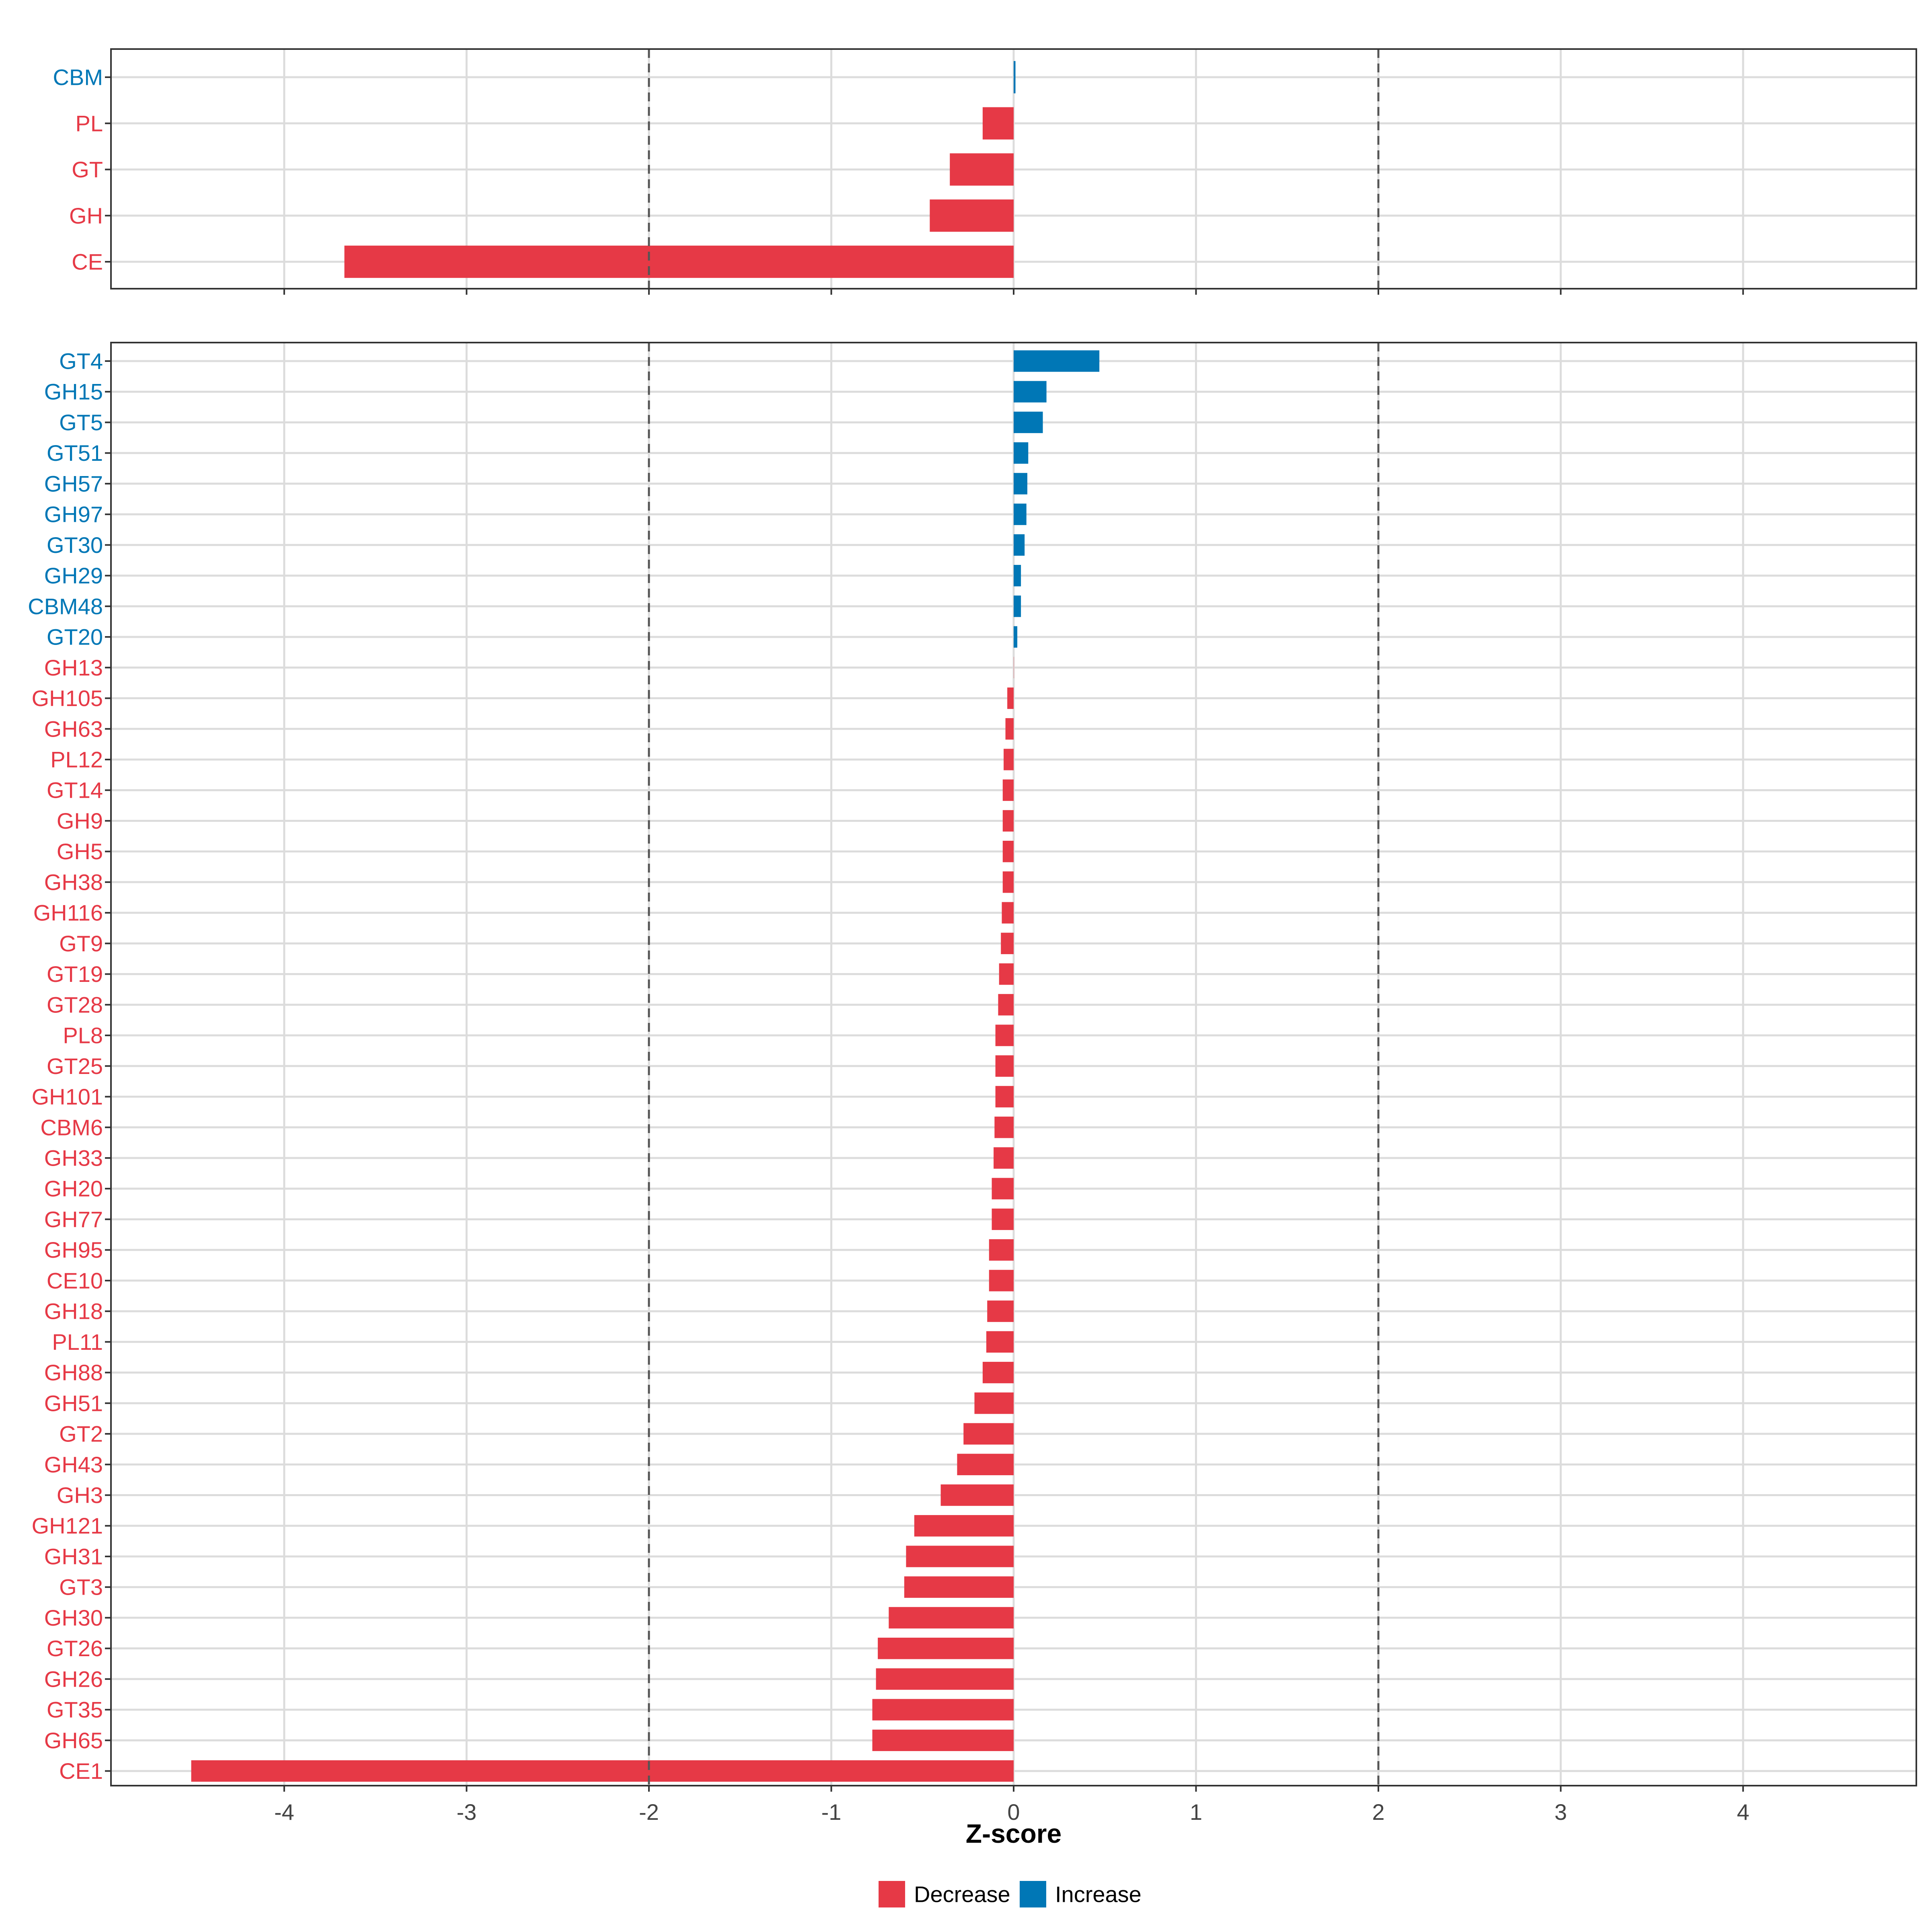  What do you see at coordinates (466, 1812) in the screenshot?
I see `x-tick-label: -3` at bounding box center [466, 1812].